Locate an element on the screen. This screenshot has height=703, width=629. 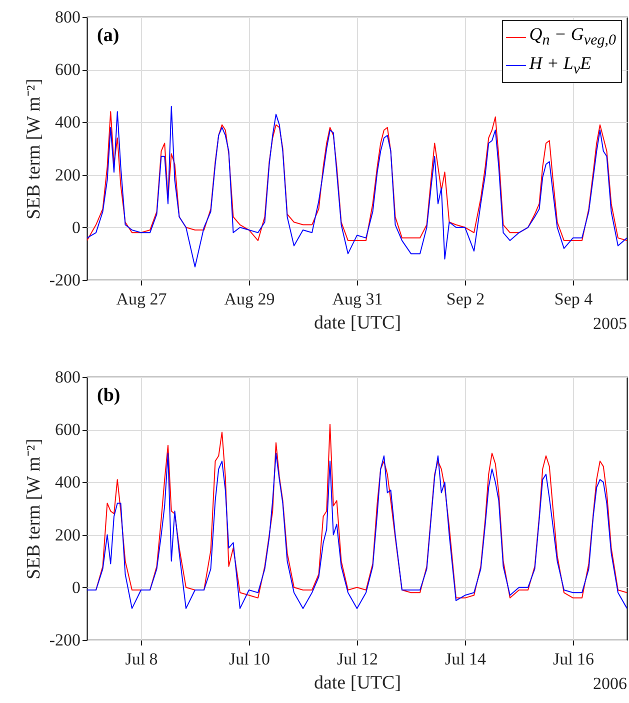
text: 2006 is located at coordinates (610, 683).